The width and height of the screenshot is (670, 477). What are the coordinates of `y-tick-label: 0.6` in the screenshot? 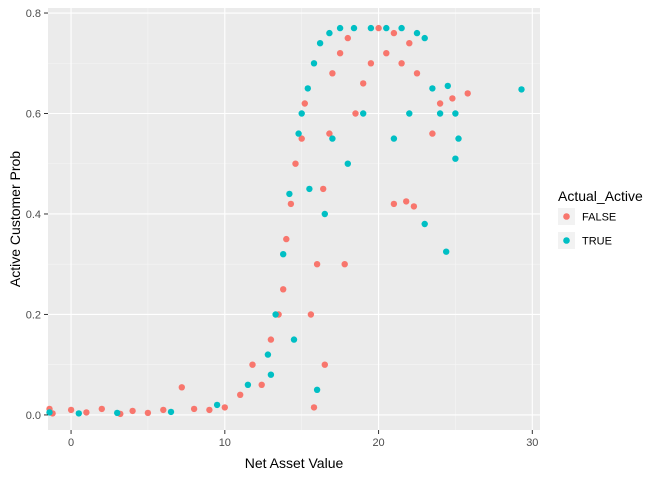 It's located at (33, 115).